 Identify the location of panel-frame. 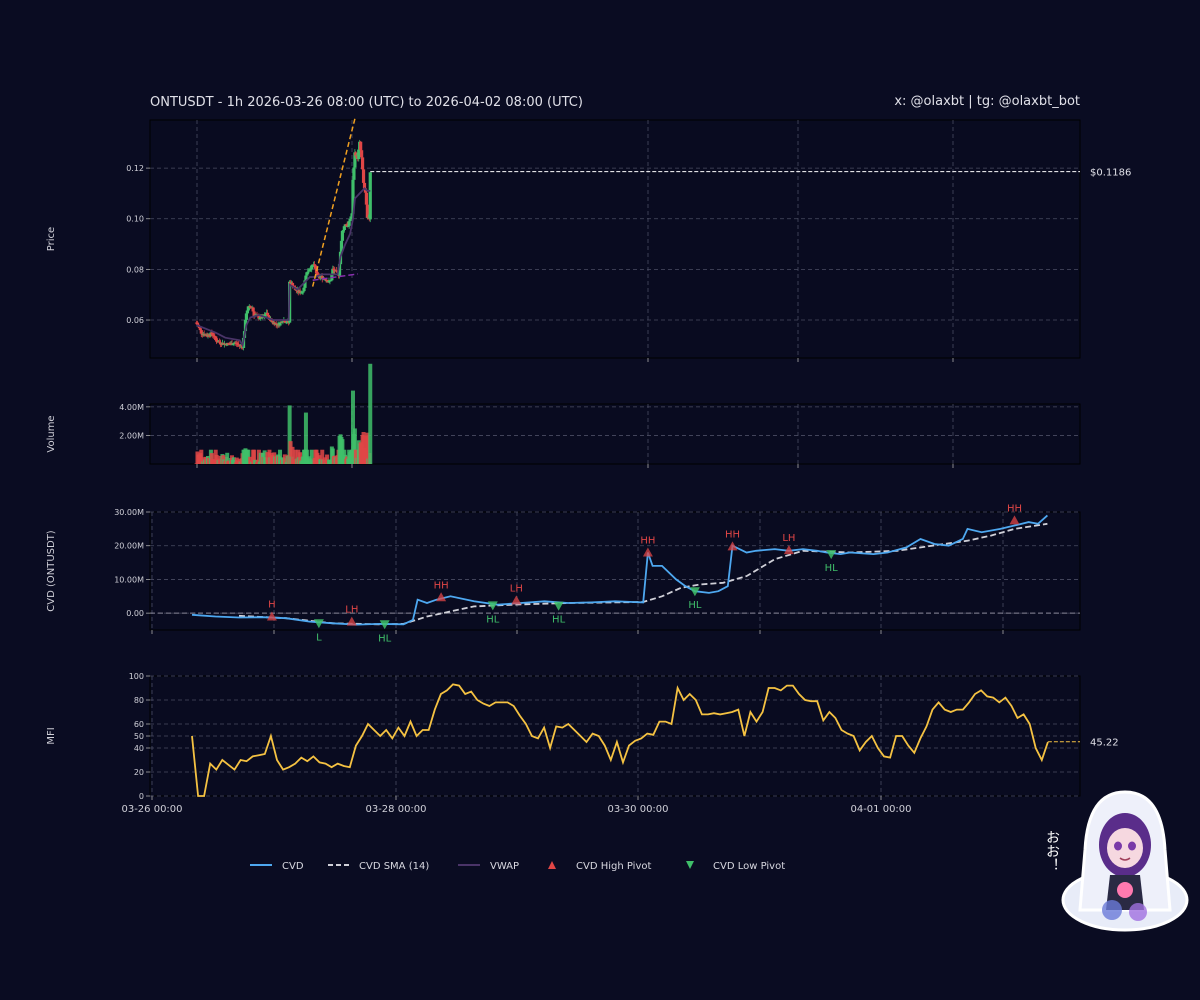
(615, 571).